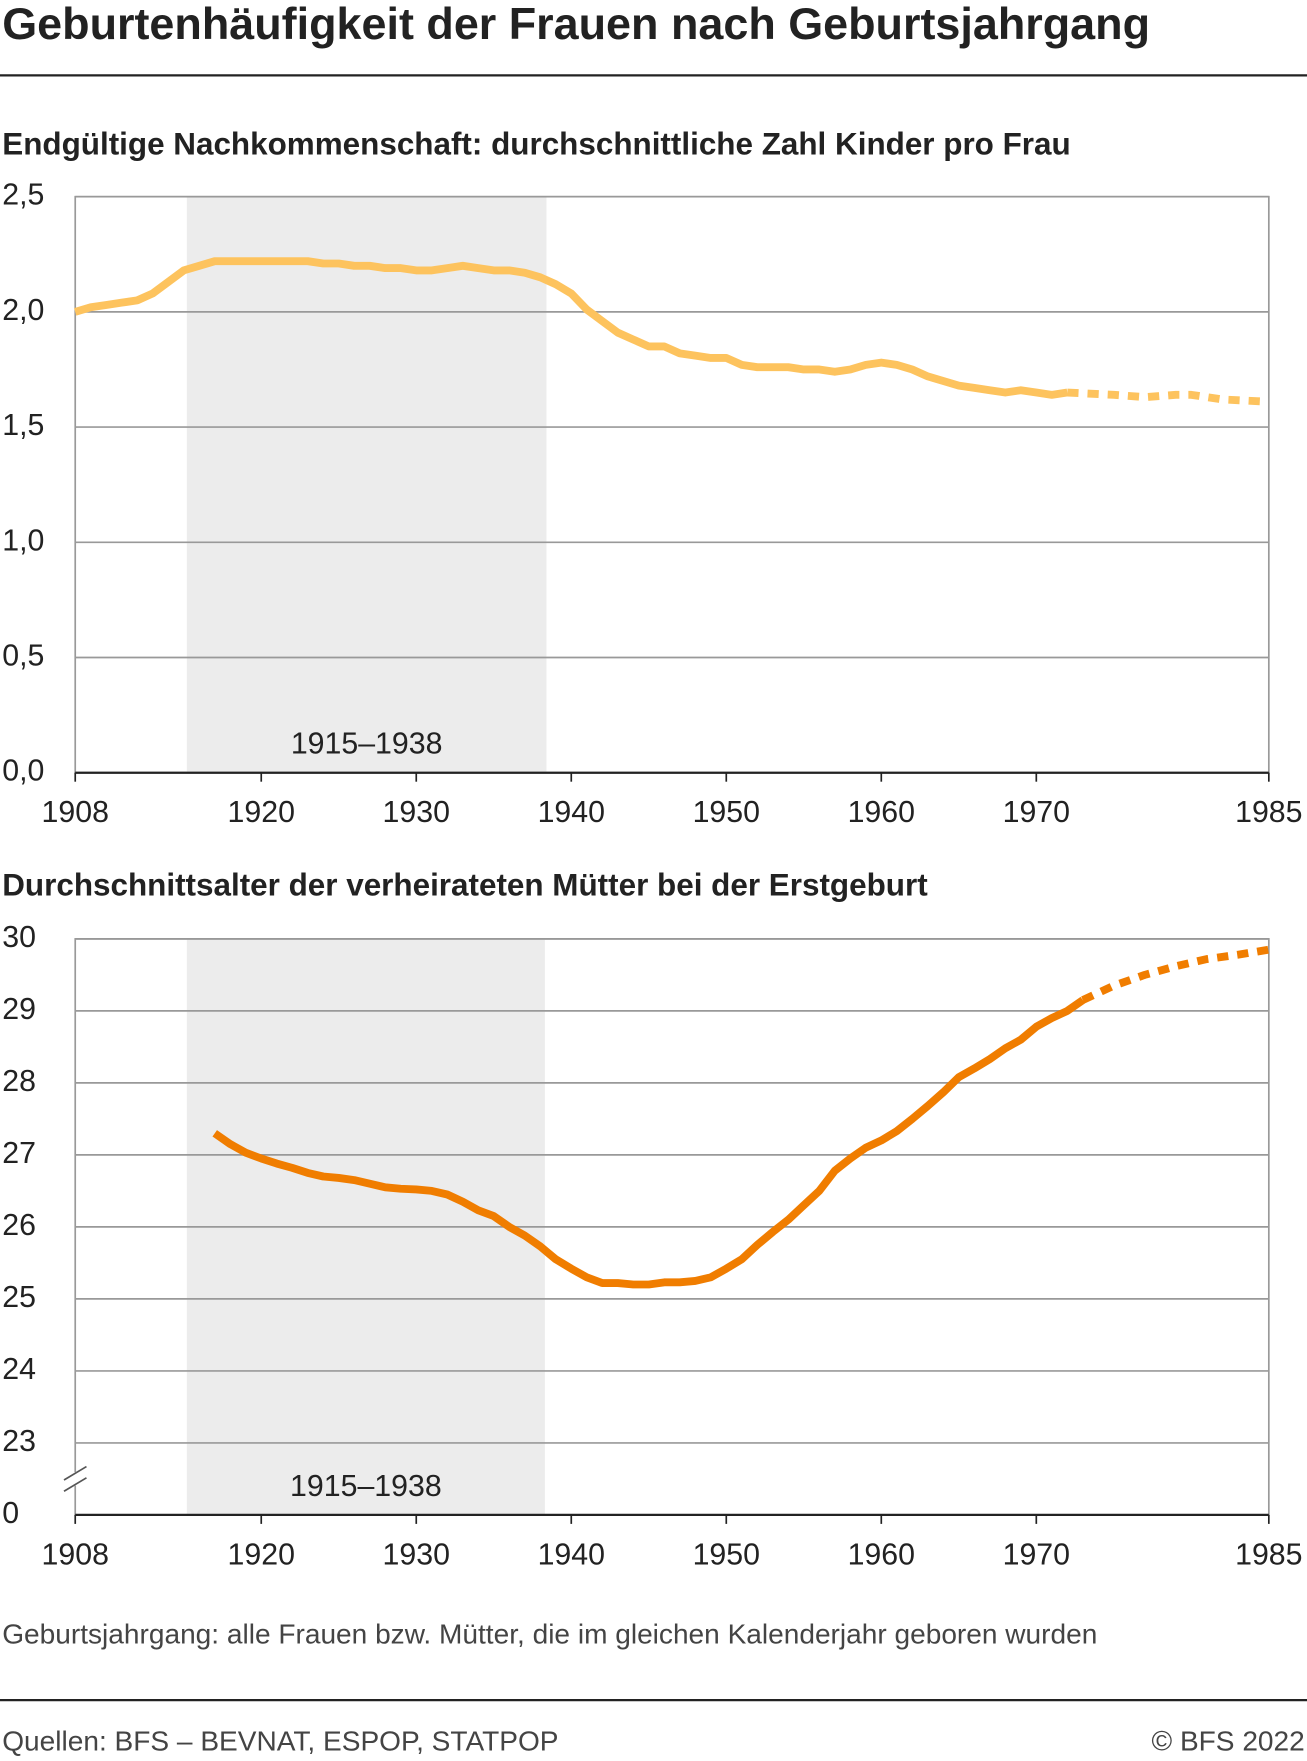 This screenshot has height=1761, width=1307. Describe the element at coordinates (19, 1369) in the screenshot. I see `y-tick-label: 24` at that location.